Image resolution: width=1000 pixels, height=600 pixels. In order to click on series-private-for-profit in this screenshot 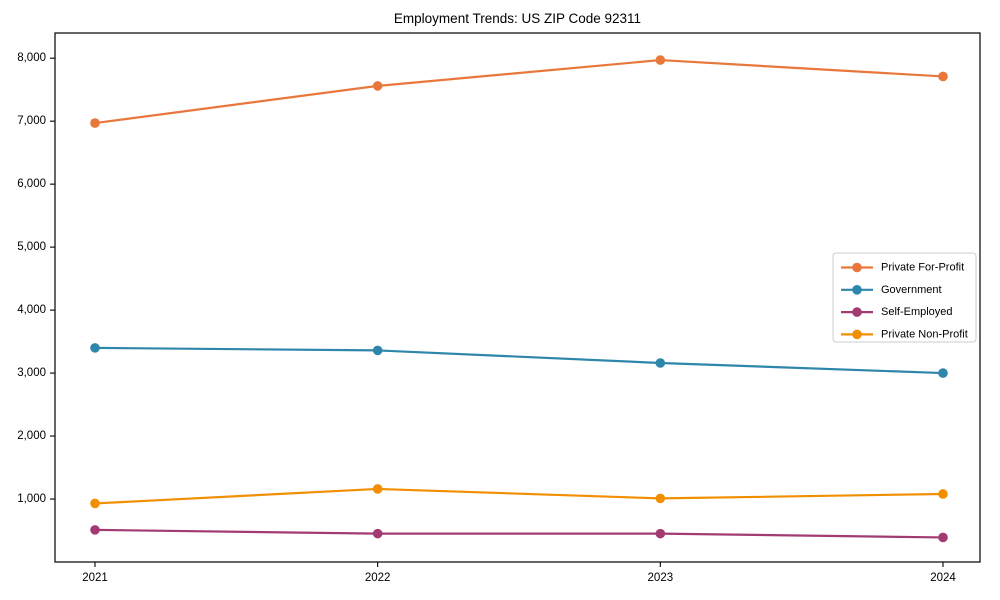, I will do `click(519, 91)`.